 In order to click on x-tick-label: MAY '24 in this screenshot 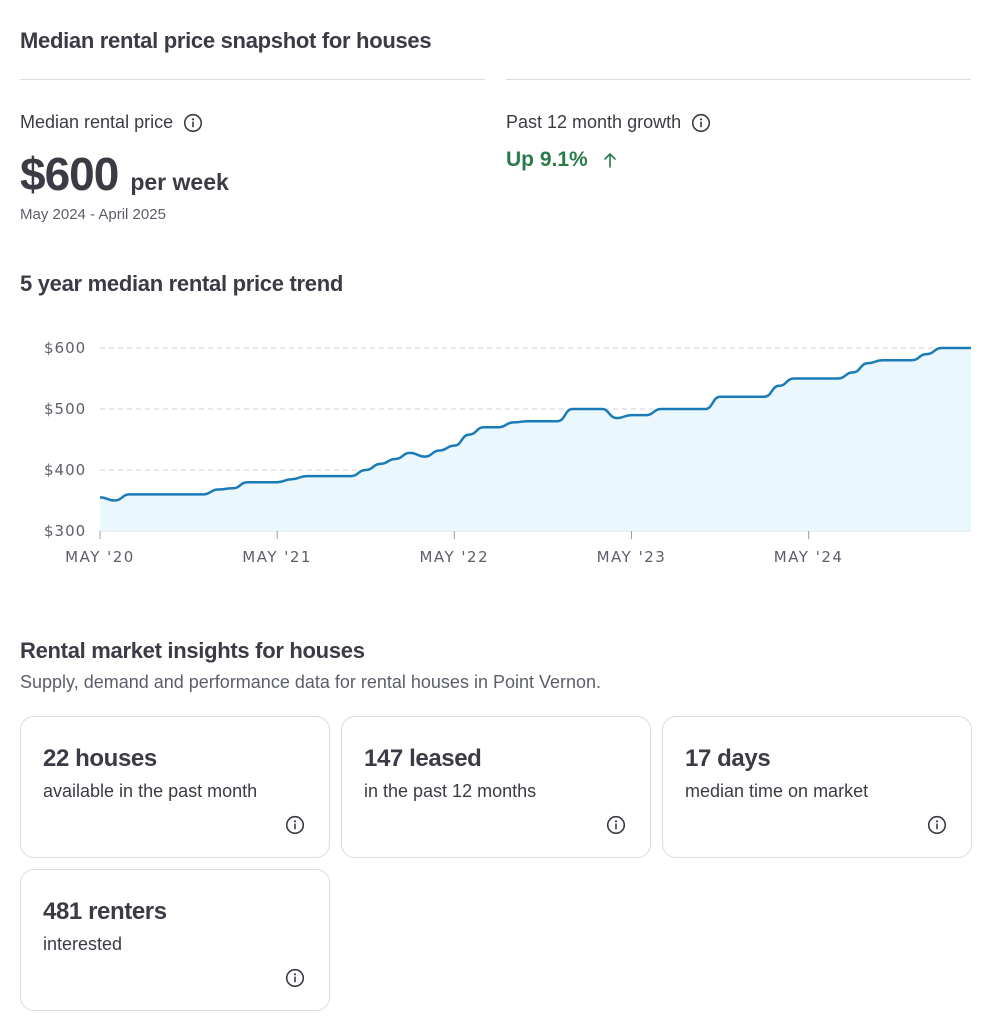, I will do `click(809, 557)`.